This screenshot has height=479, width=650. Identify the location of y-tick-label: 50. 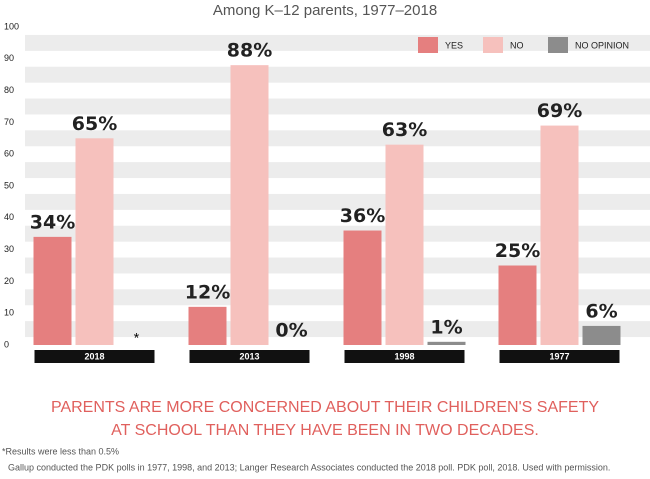
(9, 185).